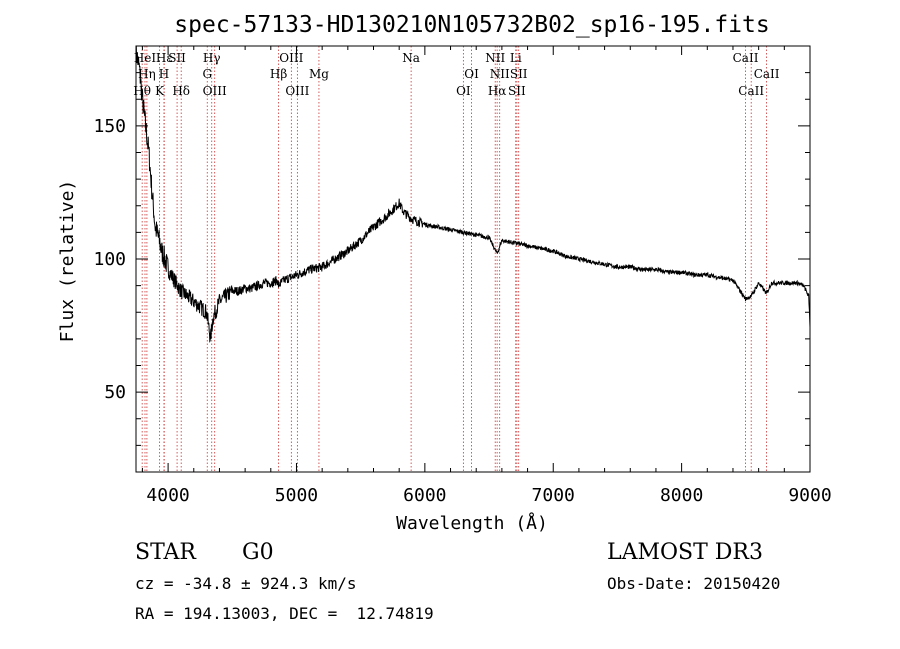 Image resolution: width=900 pixels, height=649 pixels. Describe the element at coordinates (160, 91) in the screenshot. I see `line-label: K` at that location.